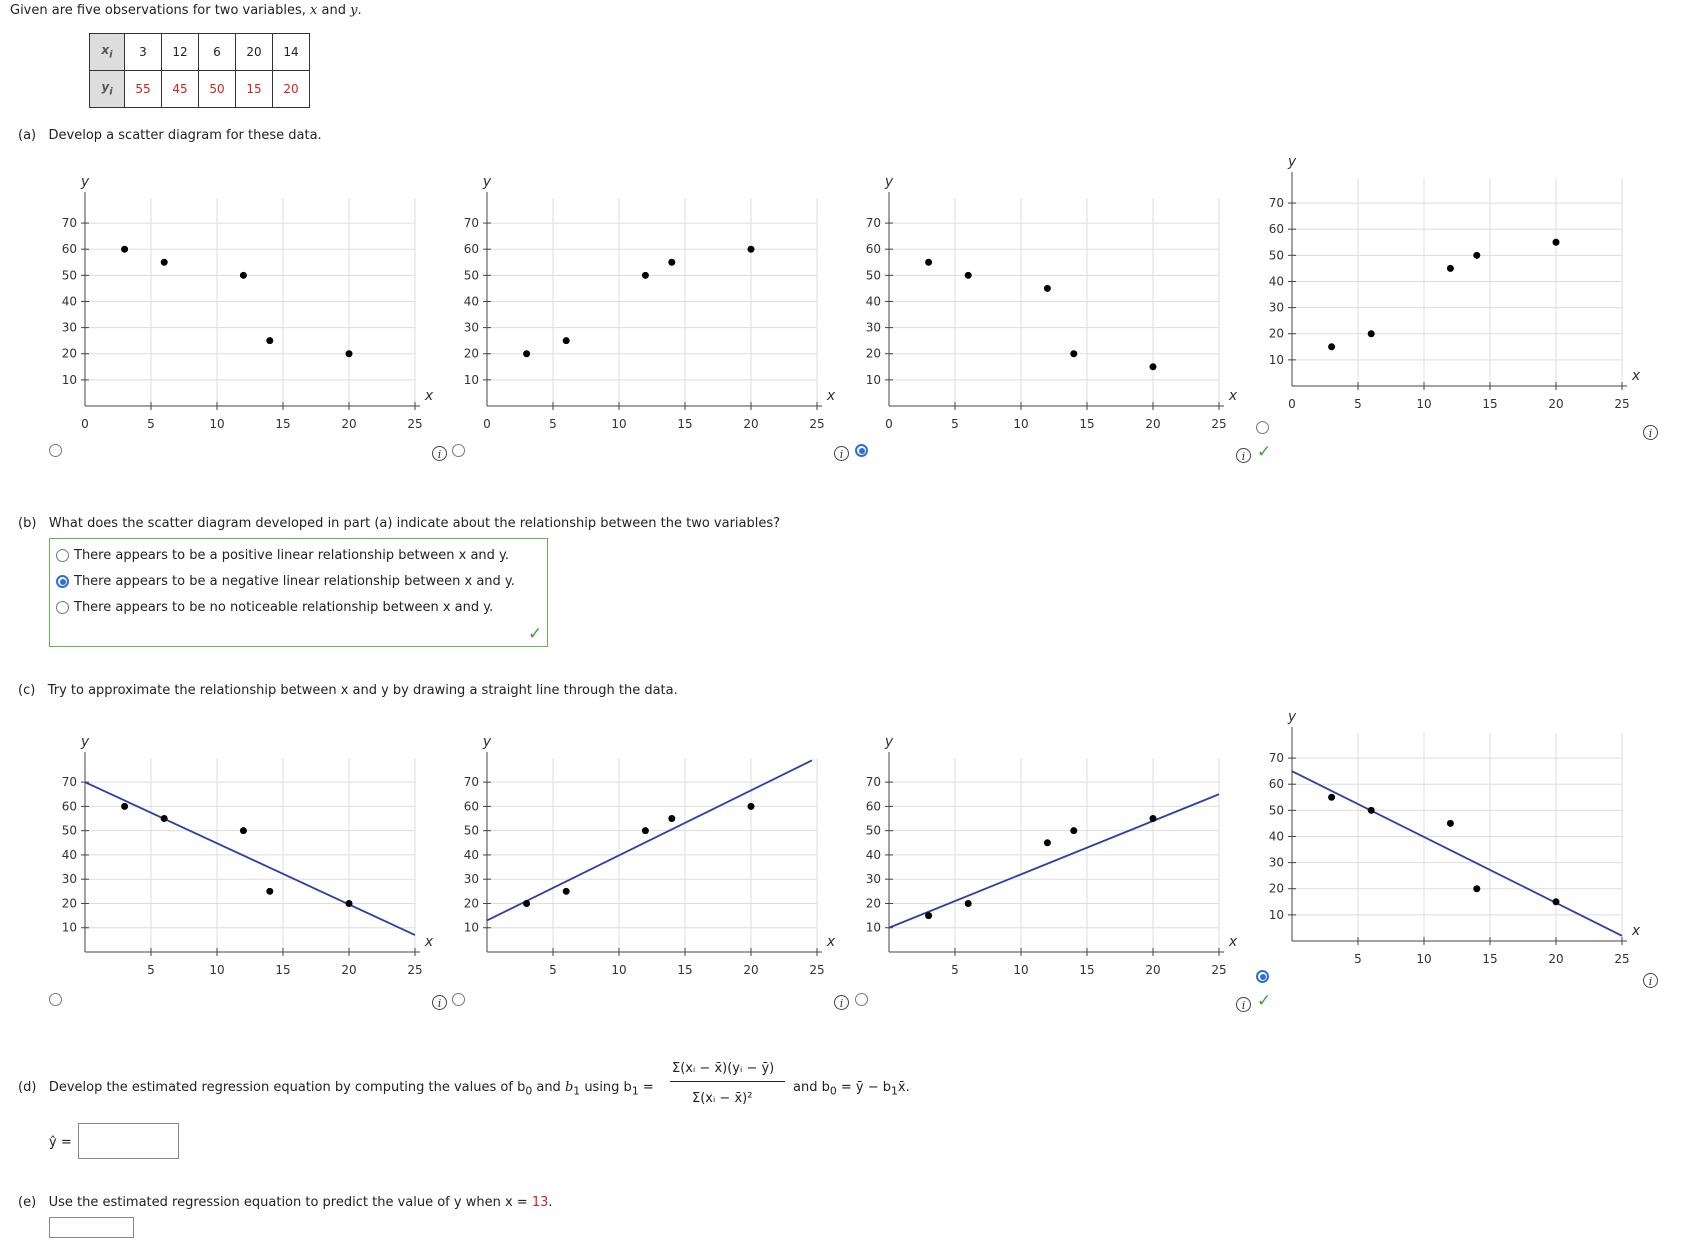  I want to click on x-axis-label: x, so click(1636, 376).